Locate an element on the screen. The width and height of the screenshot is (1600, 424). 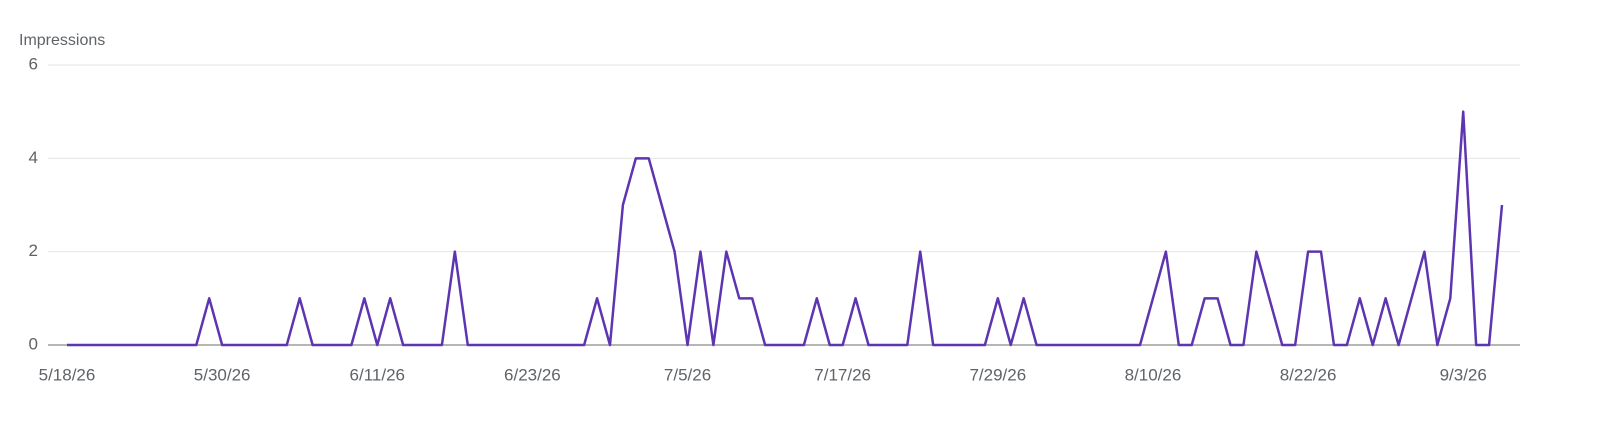
x-tick-label: 5/18/26 is located at coordinates (67, 374).